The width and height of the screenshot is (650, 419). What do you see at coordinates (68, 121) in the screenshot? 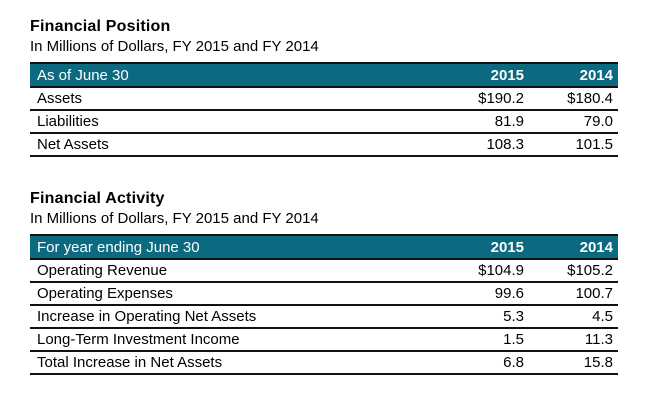
I see `row-label-cell: Liabilities` at bounding box center [68, 121].